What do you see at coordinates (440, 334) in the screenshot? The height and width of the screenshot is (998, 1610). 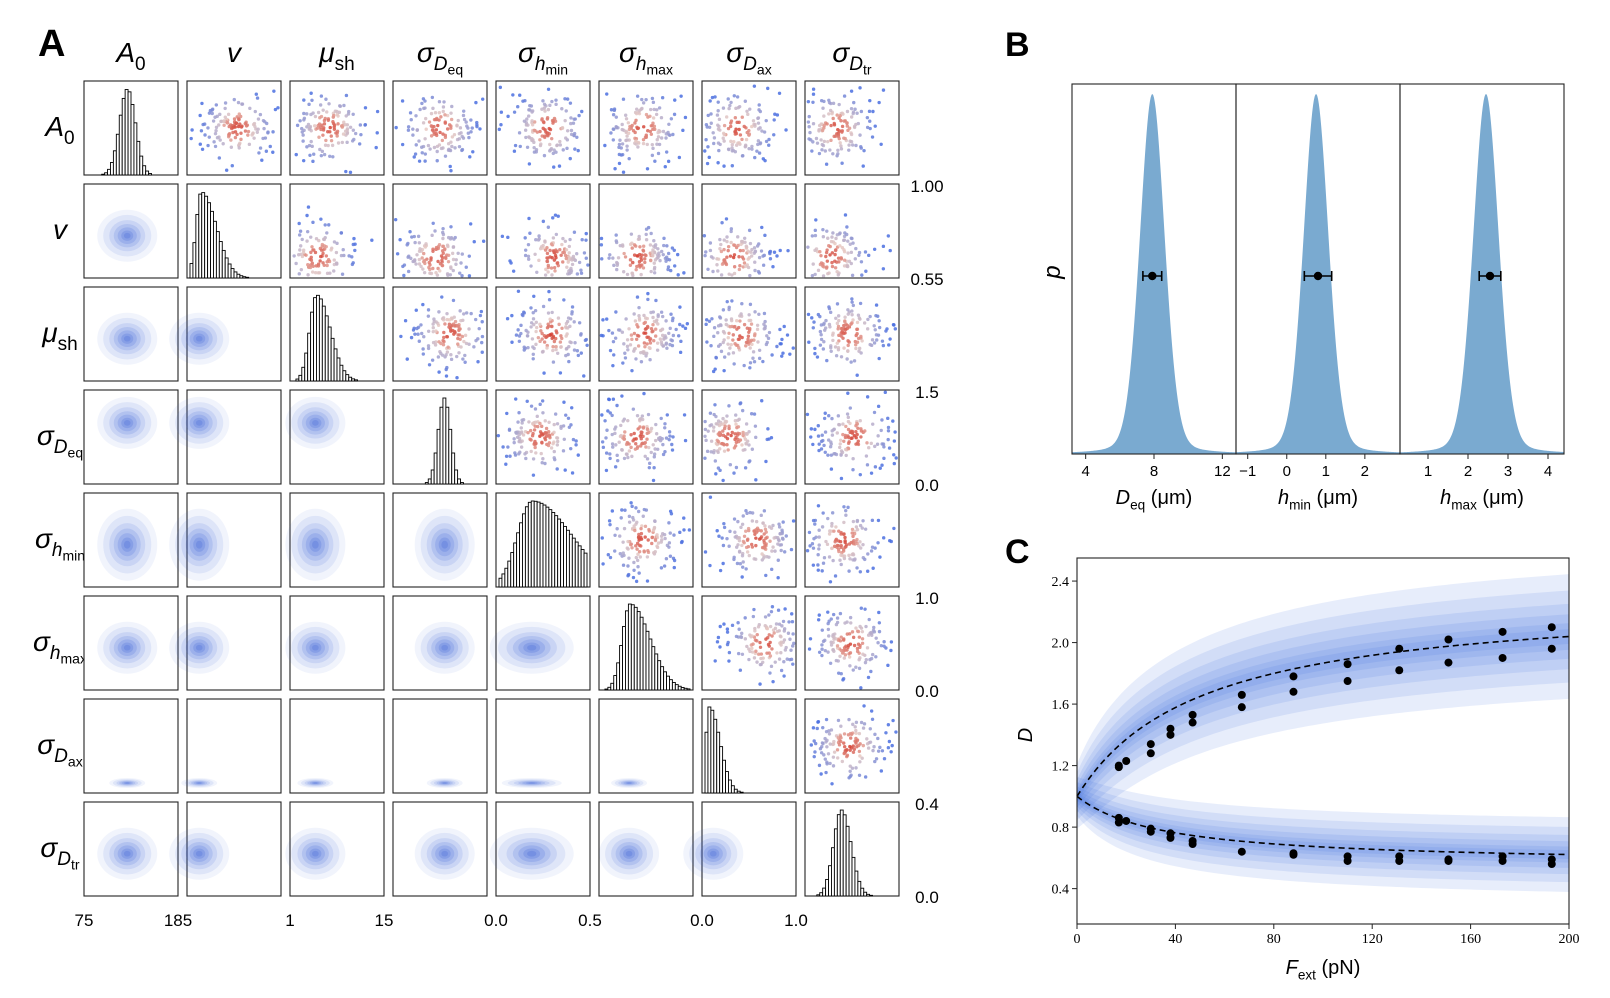 I see `cell-frame` at bounding box center [440, 334].